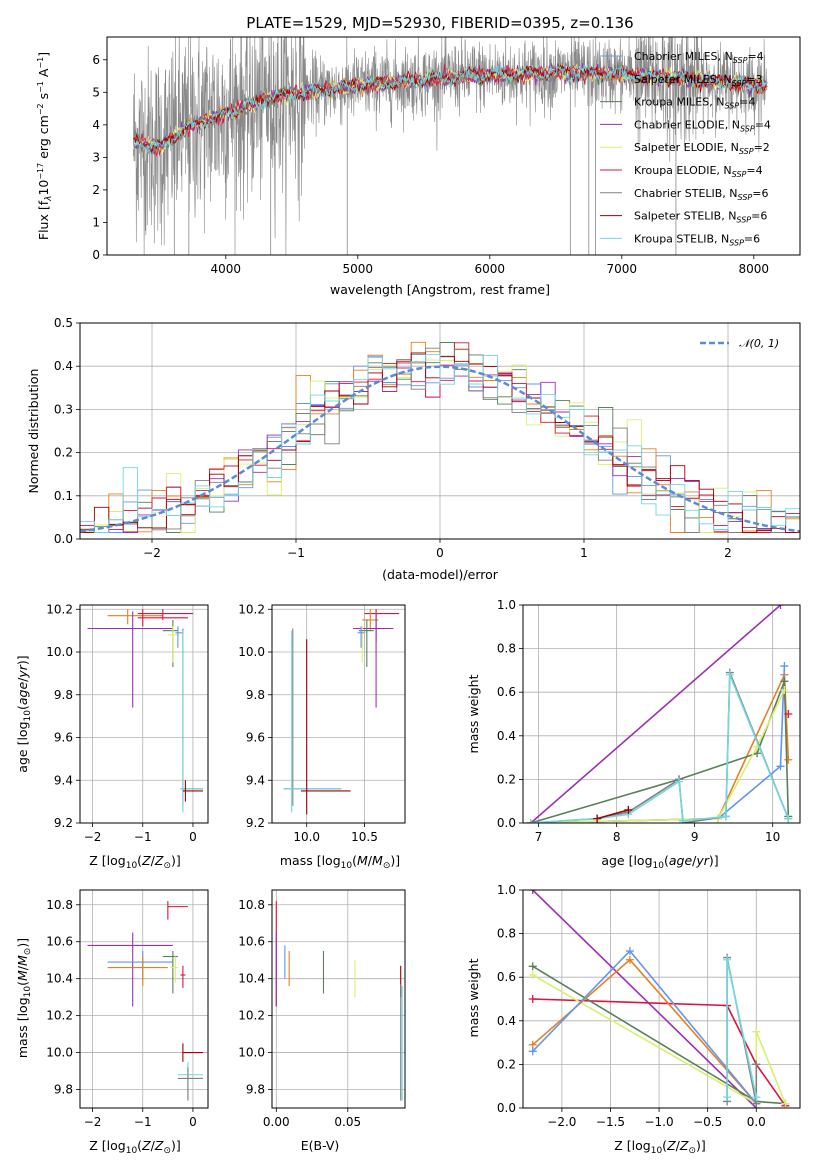 This screenshot has width=819, height=1170. Describe the element at coordinates (506, 1108) in the screenshot. I see `weight-vs-Z-ytick-label: 0.0` at that location.